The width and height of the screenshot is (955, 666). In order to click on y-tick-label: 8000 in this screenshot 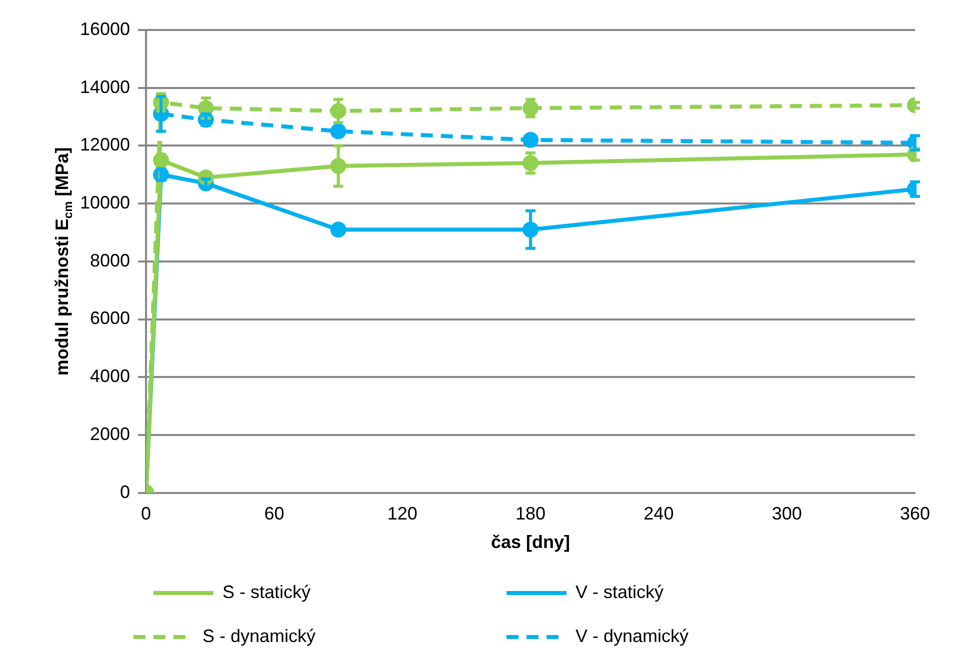, I will do `click(110, 260)`.